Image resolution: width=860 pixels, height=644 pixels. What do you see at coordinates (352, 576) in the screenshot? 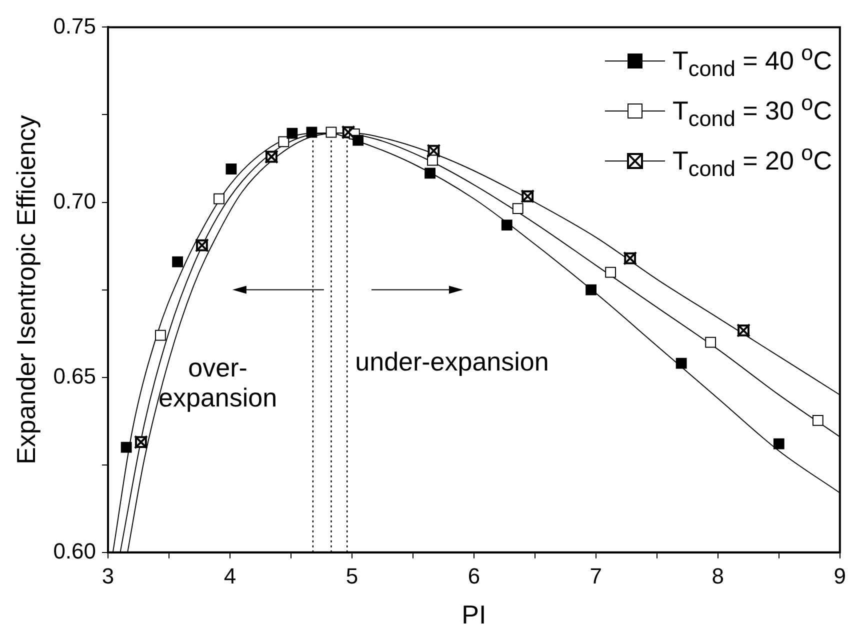
I see `x-tick-label: 5` at bounding box center [352, 576].